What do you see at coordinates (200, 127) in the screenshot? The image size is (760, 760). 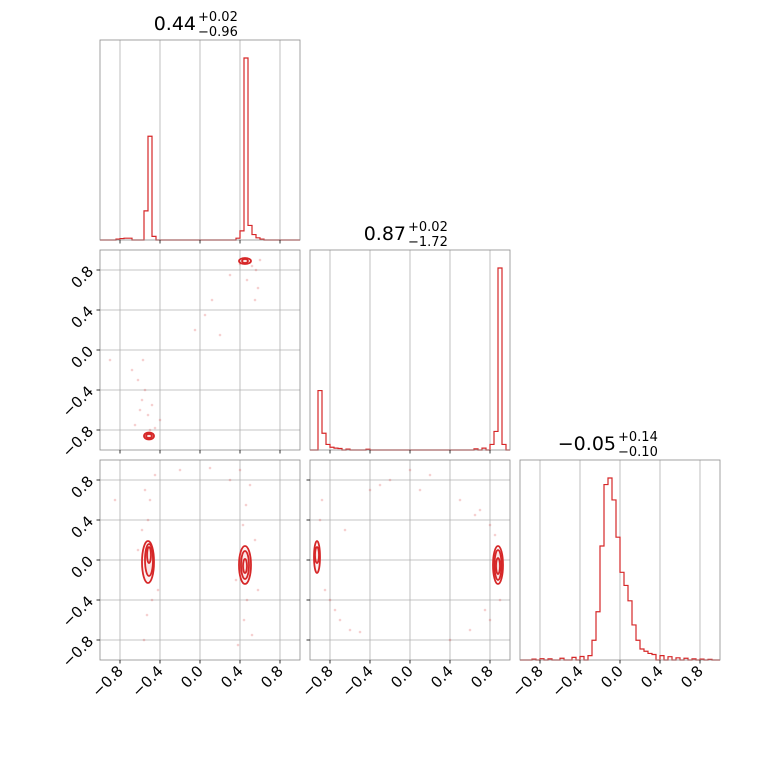 I see `histogram-panel-0: 0.44 +0.02−0.96` at bounding box center [200, 127].